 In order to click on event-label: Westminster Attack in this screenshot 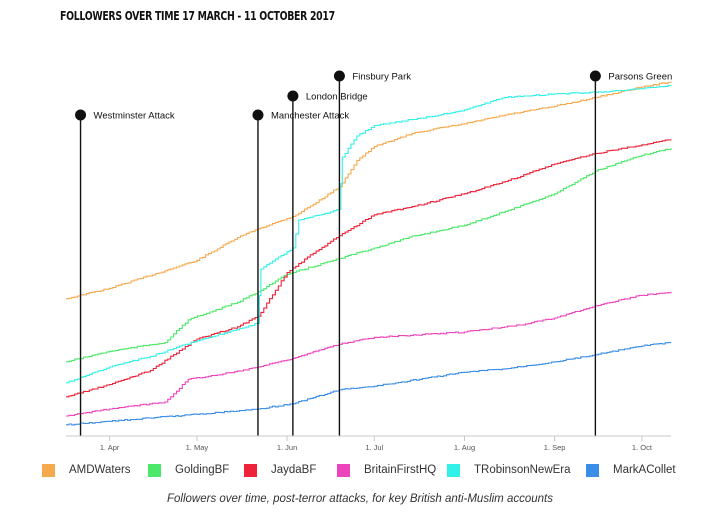, I will do `click(134, 116)`.